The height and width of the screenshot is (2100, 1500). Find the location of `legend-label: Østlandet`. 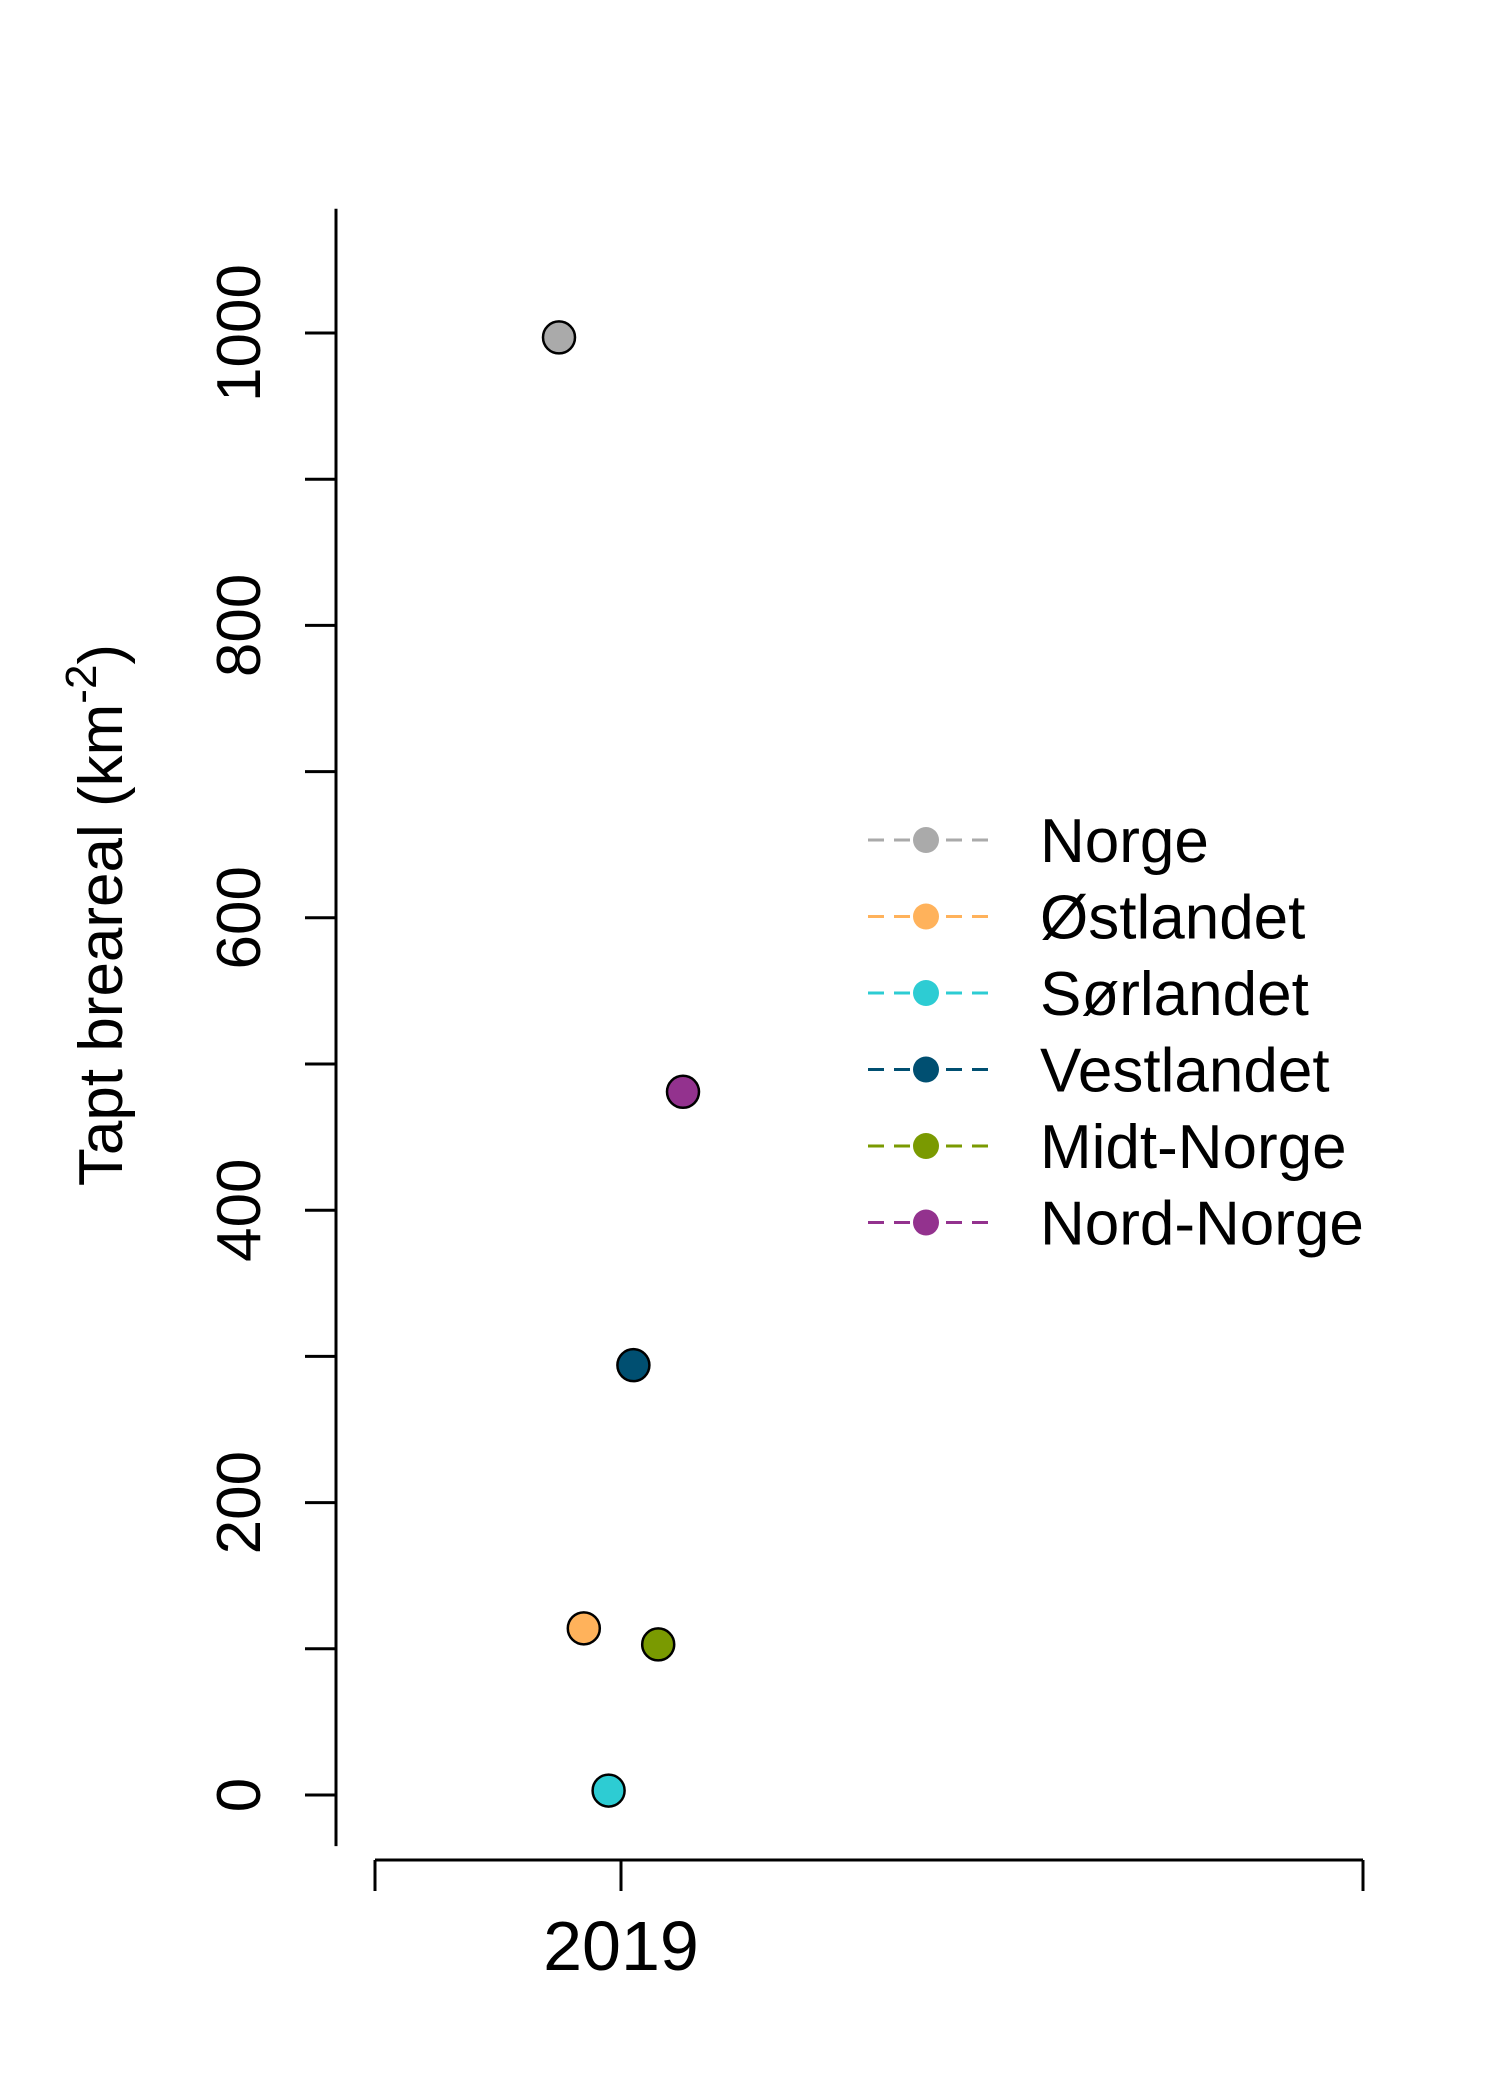

legend-label: Østlandet is located at coordinates (1172, 918).